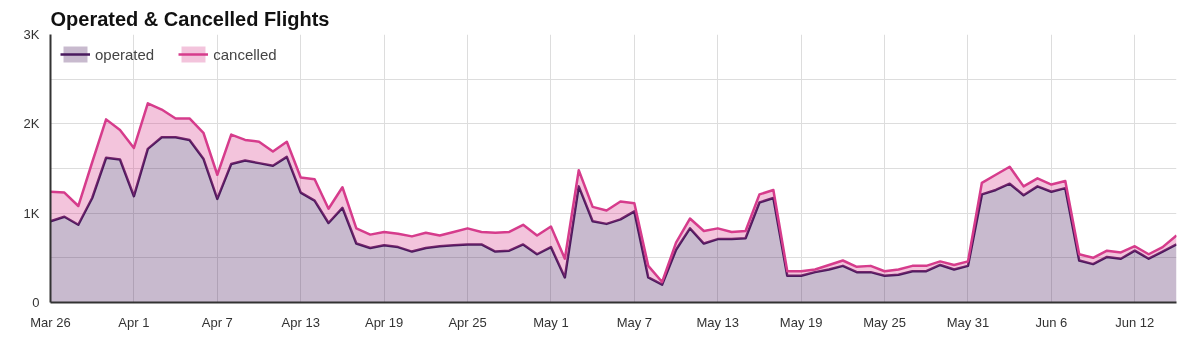 This screenshot has height=339, width=1199. I want to click on x-tick-label: Jun 12, so click(1135, 322).